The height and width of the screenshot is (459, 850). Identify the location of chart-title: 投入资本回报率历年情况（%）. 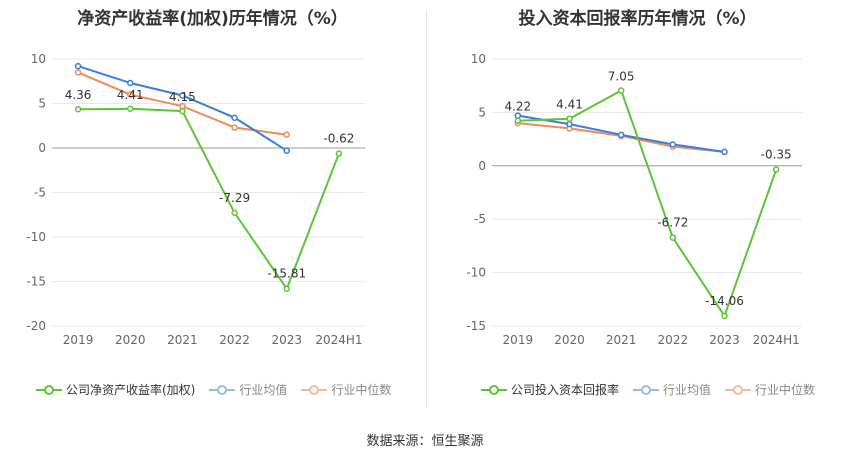
(637, 19).